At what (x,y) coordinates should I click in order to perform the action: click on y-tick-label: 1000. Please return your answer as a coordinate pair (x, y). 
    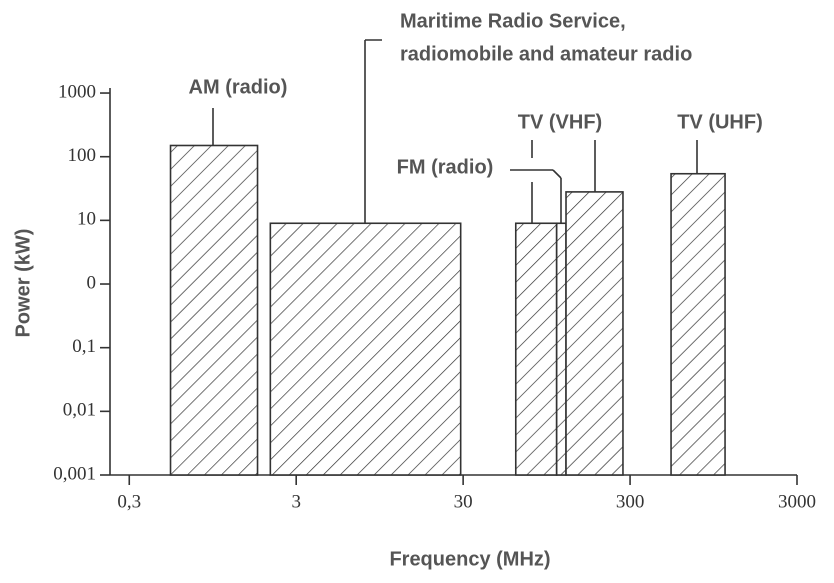
    Looking at the image, I should click on (77, 91).